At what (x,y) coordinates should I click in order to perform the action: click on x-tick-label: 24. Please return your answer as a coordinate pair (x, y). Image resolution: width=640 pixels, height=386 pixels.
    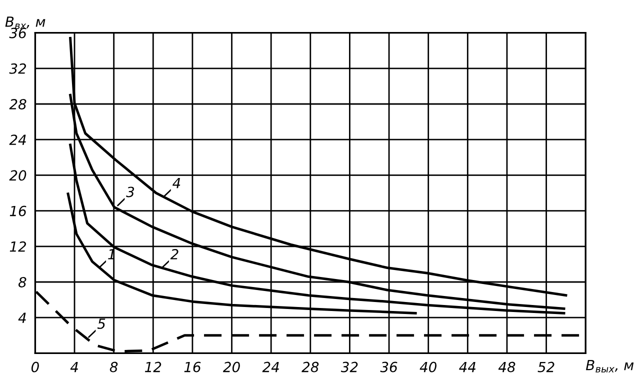
    Looking at the image, I should click on (270, 367).